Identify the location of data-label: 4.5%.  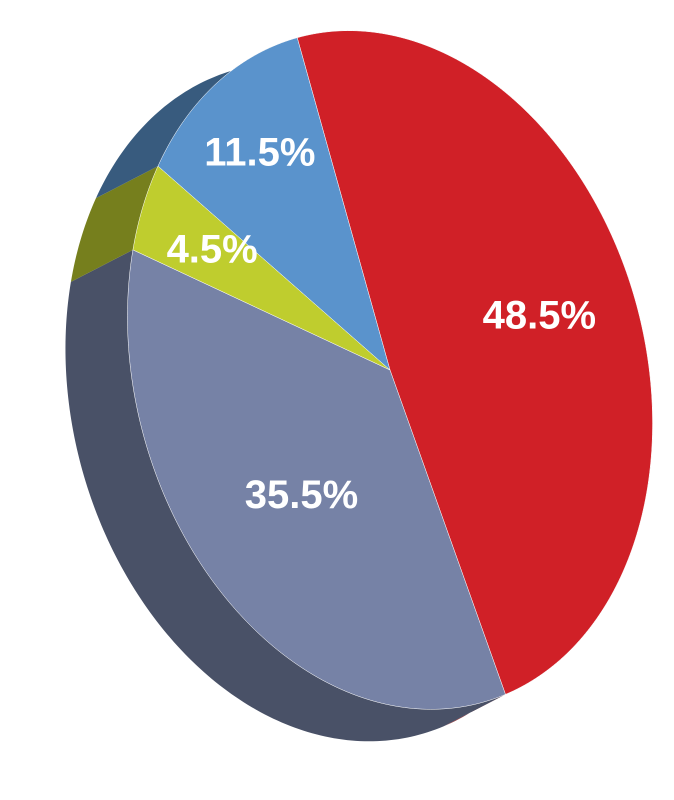
(212, 250).